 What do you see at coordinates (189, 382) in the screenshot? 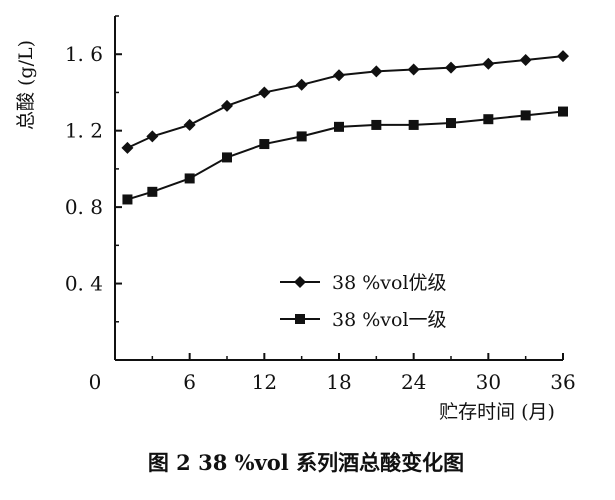
I see `x-tick-label: 6` at bounding box center [189, 382].